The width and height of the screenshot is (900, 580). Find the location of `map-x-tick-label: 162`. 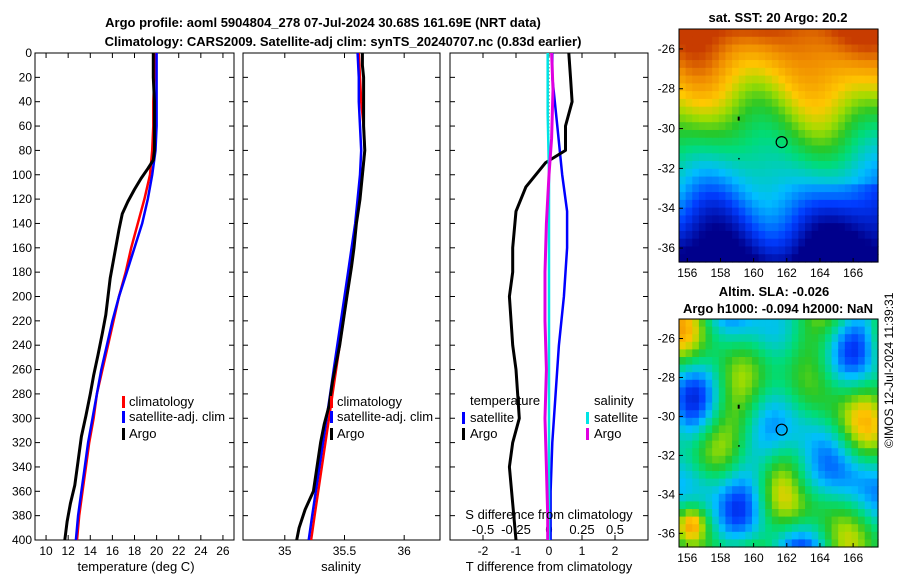

map-x-tick-label: 162 is located at coordinates (787, 273).